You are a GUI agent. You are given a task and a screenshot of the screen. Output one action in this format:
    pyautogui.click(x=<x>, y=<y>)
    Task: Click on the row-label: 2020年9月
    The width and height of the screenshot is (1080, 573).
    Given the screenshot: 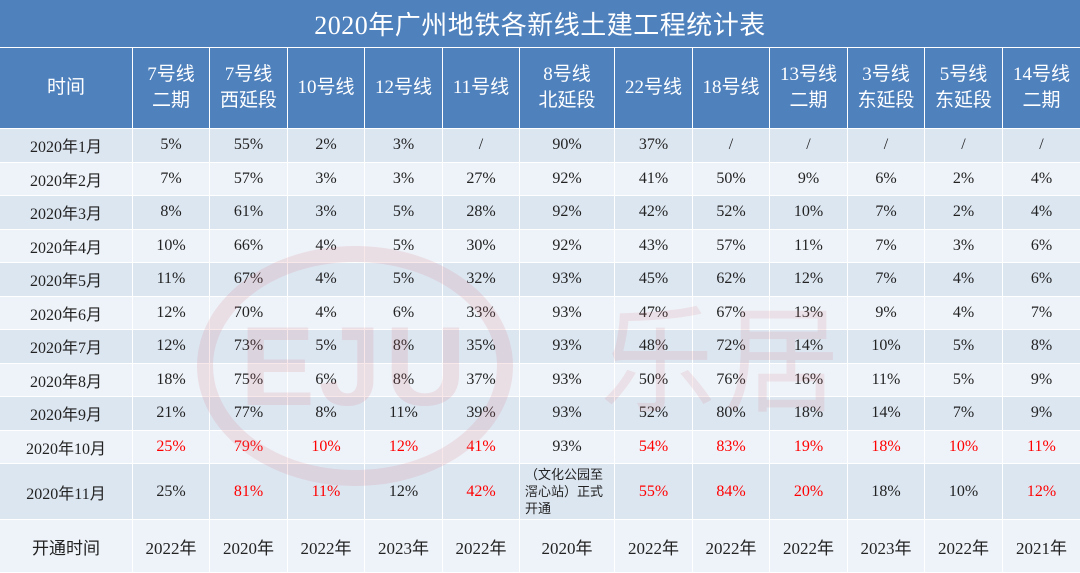 What is the action you would take?
    pyautogui.click(x=66, y=414)
    